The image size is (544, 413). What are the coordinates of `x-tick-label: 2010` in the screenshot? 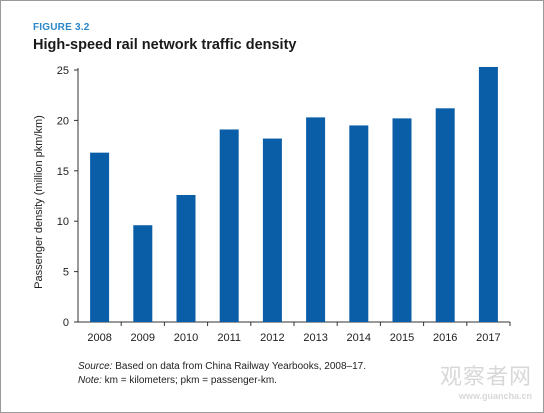 It's located at (186, 338).